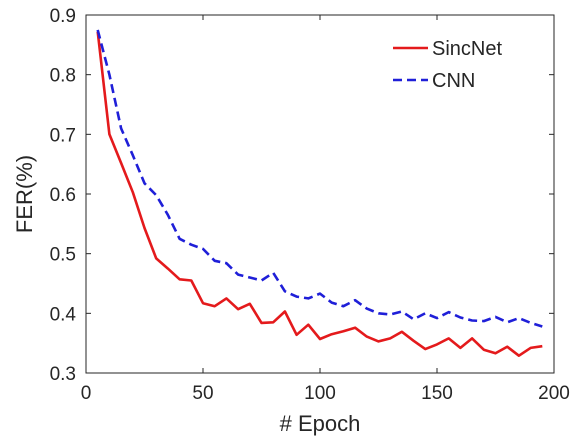 The image size is (574, 437). What do you see at coordinates (63, 16) in the screenshot?
I see `y-tick-label: 0.9` at bounding box center [63, 16].